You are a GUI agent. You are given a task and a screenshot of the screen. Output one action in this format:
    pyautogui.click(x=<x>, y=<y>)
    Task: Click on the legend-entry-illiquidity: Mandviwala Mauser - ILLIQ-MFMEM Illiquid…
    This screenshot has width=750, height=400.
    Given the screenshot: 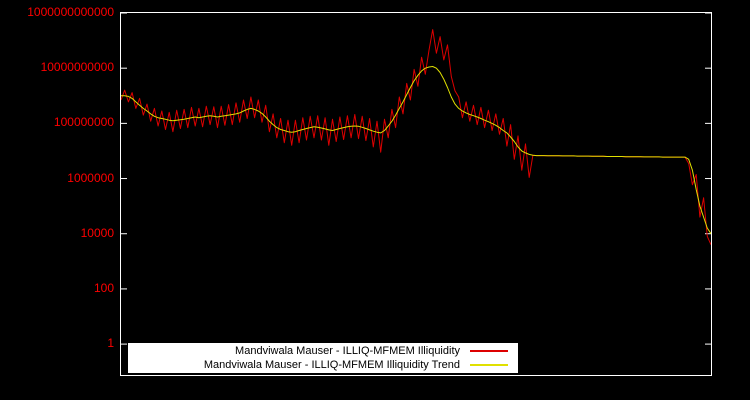 What is the action you would take?
    pyautogui.click(x=323, y=351)
    